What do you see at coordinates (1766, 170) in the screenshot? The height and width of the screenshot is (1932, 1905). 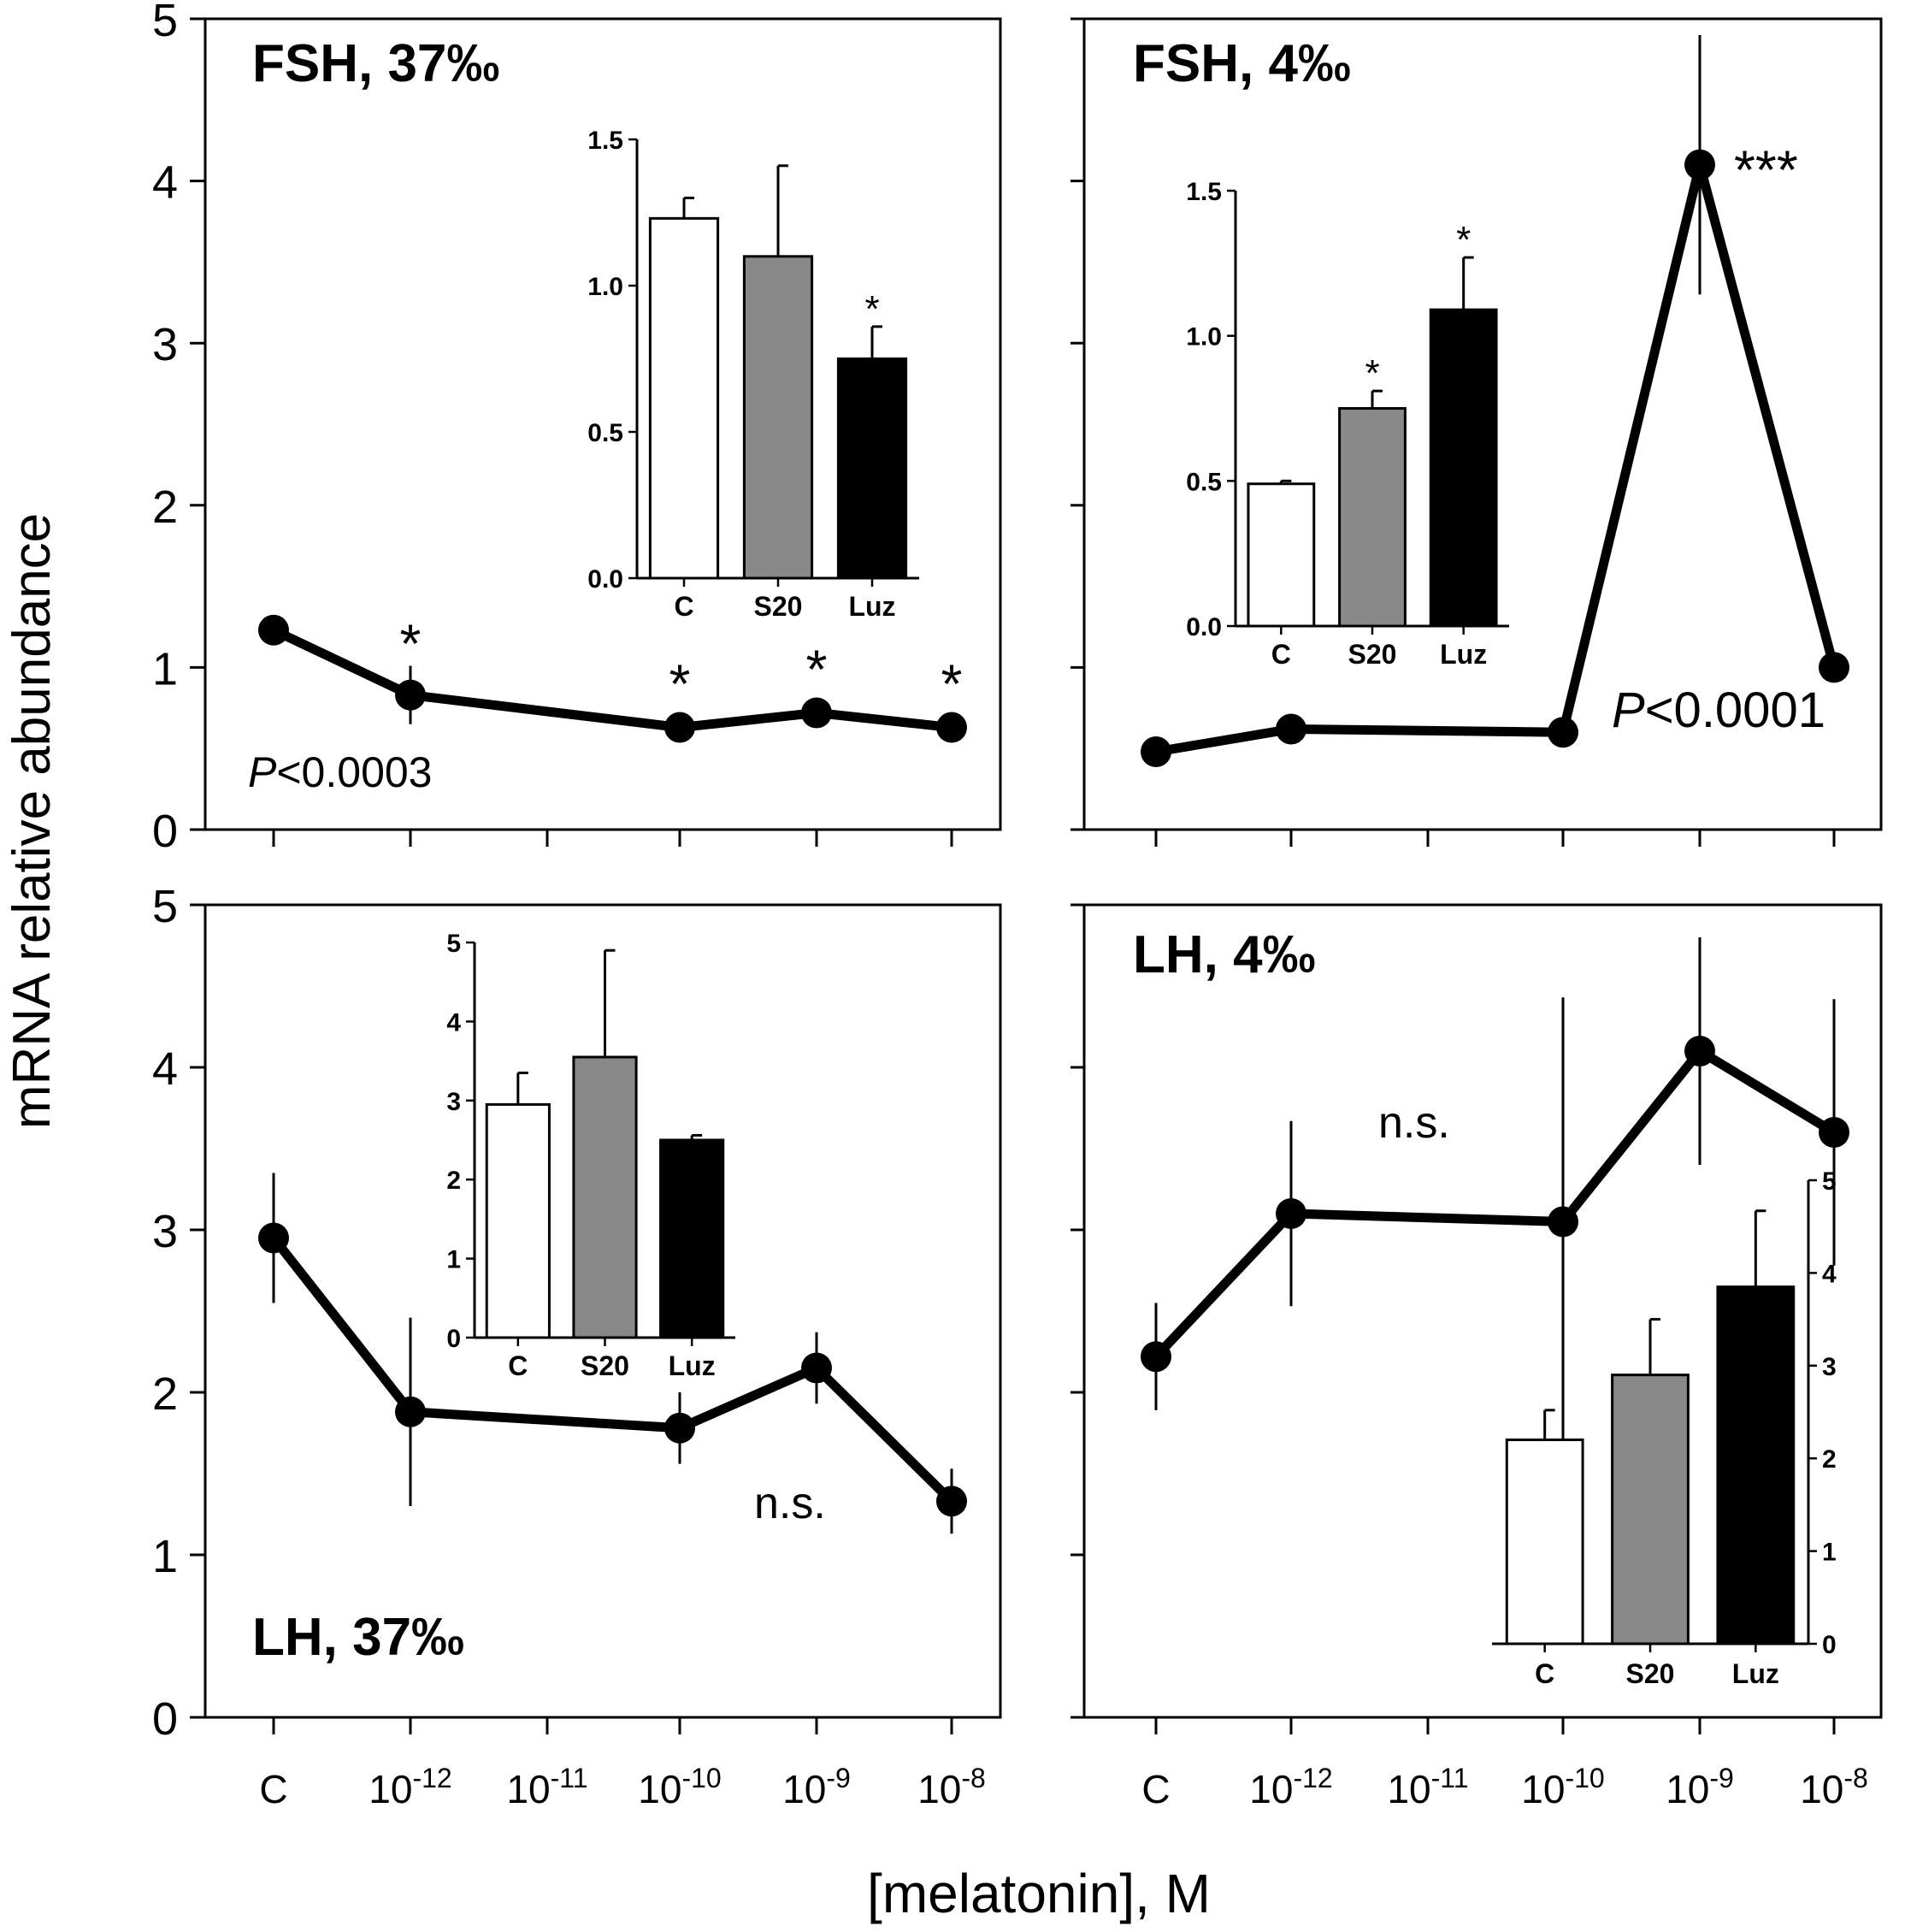 I see `significance-marker: ***` at bounding box center [1766, 170].